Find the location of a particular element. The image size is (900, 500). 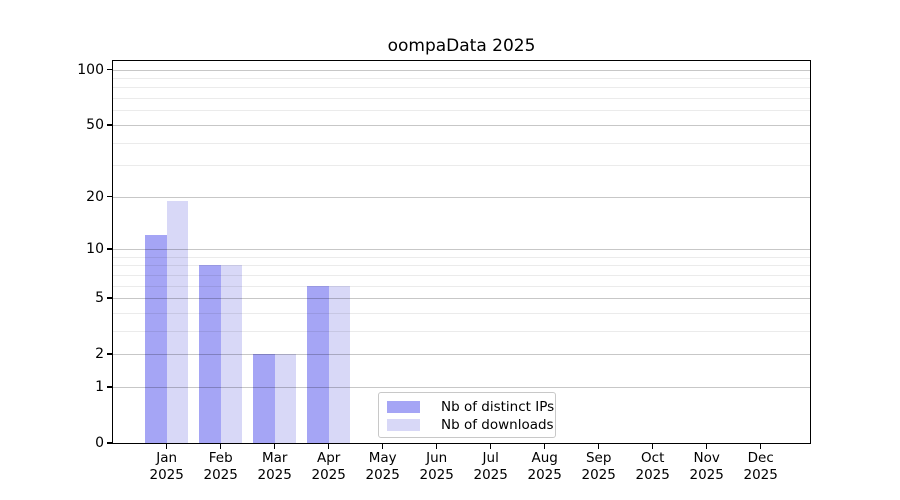

bar-distinct-ips-mar-2025 is located at coordinates (264, 398).